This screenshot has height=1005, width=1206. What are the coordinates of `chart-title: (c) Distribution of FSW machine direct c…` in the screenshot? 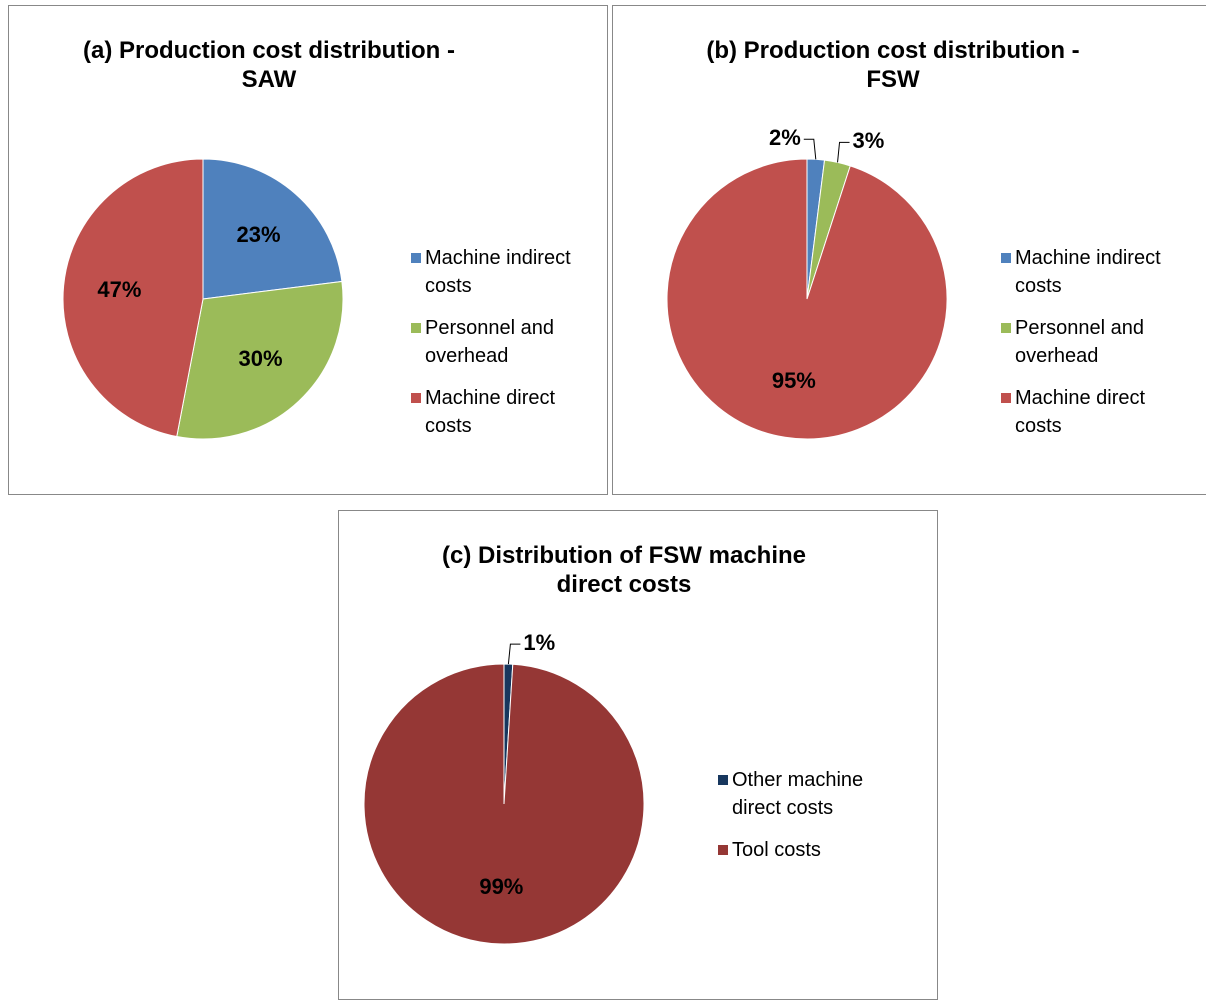 It's located at (624, 570).